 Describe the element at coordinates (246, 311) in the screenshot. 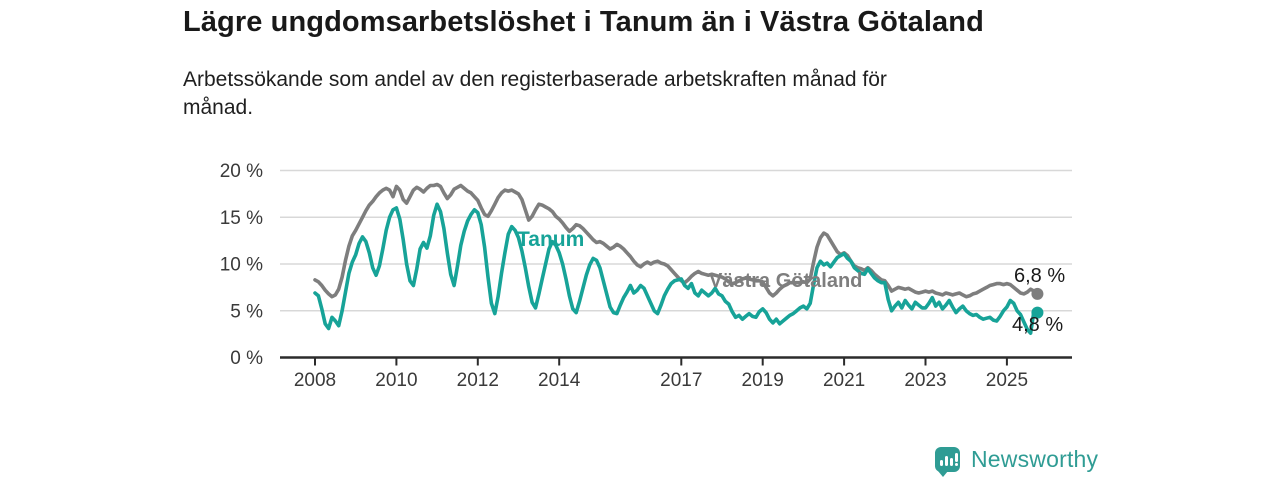

I see `y-tick-label: 5 %` at that location.